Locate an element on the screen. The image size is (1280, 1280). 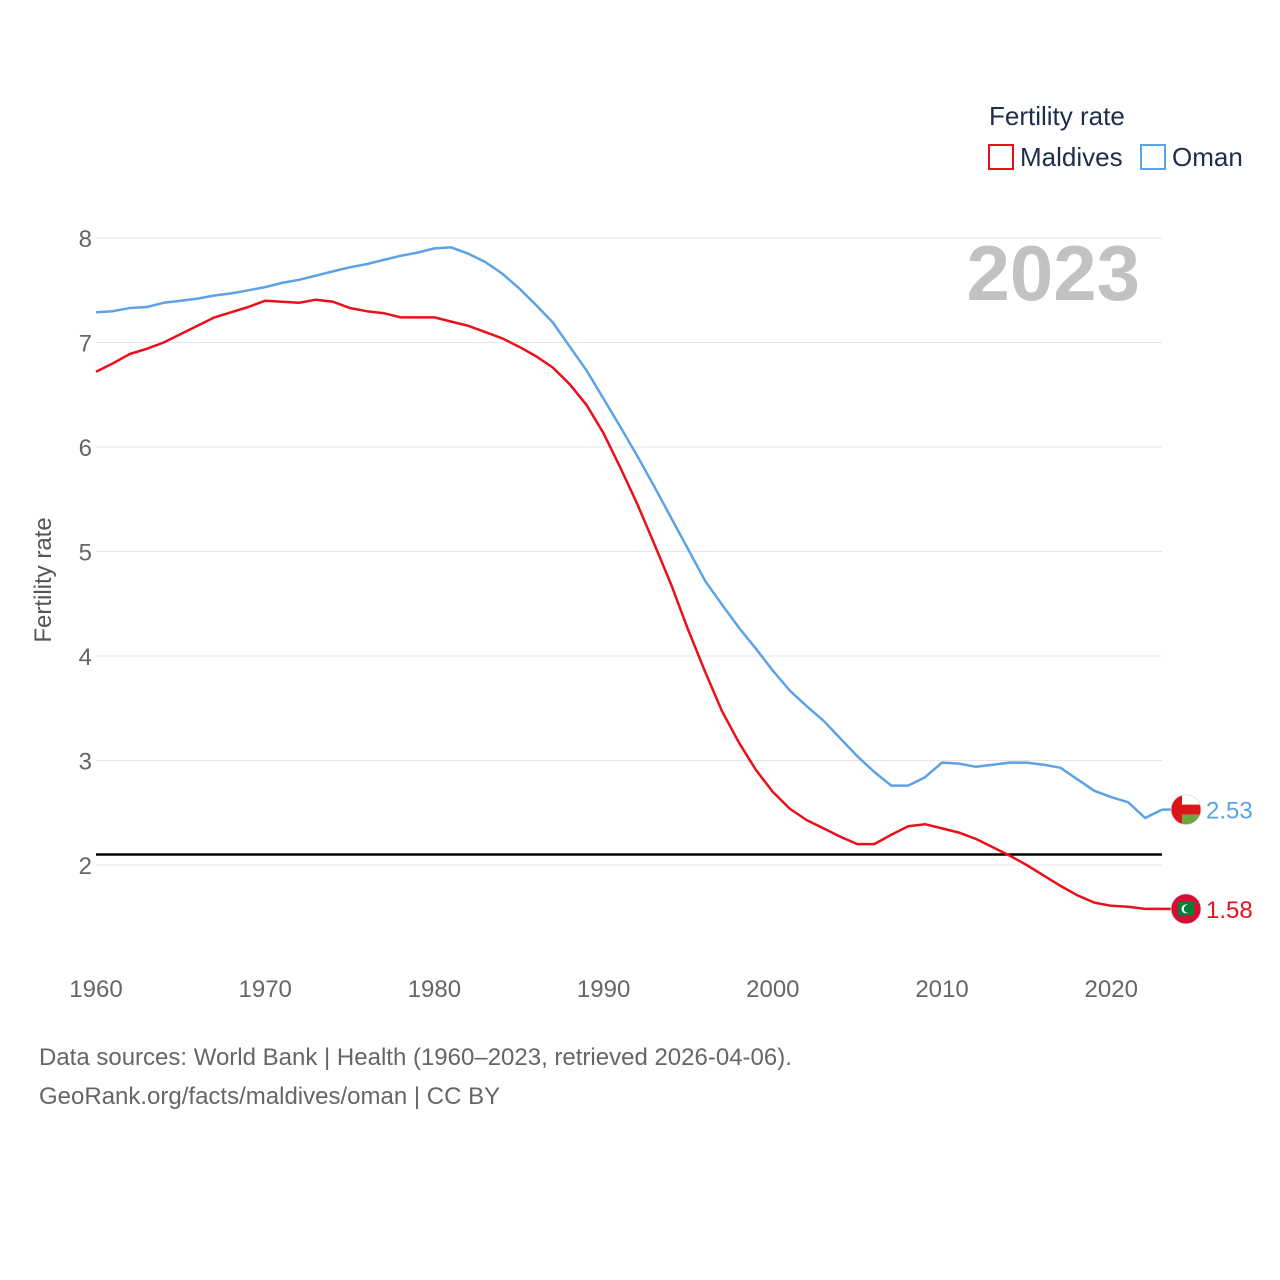
x-tick-label: 1990 is located at coordinates (603, 989).